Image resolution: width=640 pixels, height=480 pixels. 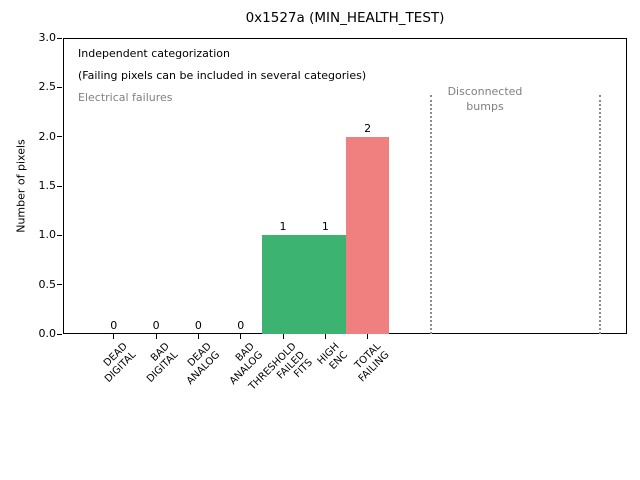 What do you see at coordinates (47, 333) in the screenshot?
I see `y-tick-label: 0.0` at bounding box center [47, 333].